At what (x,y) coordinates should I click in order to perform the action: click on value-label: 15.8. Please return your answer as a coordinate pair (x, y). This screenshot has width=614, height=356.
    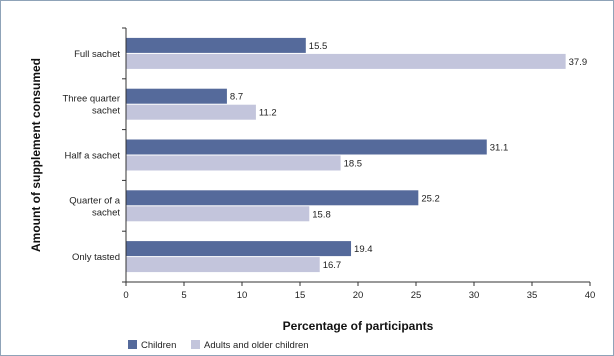
    Looking at the image, I should click on (321, 214).